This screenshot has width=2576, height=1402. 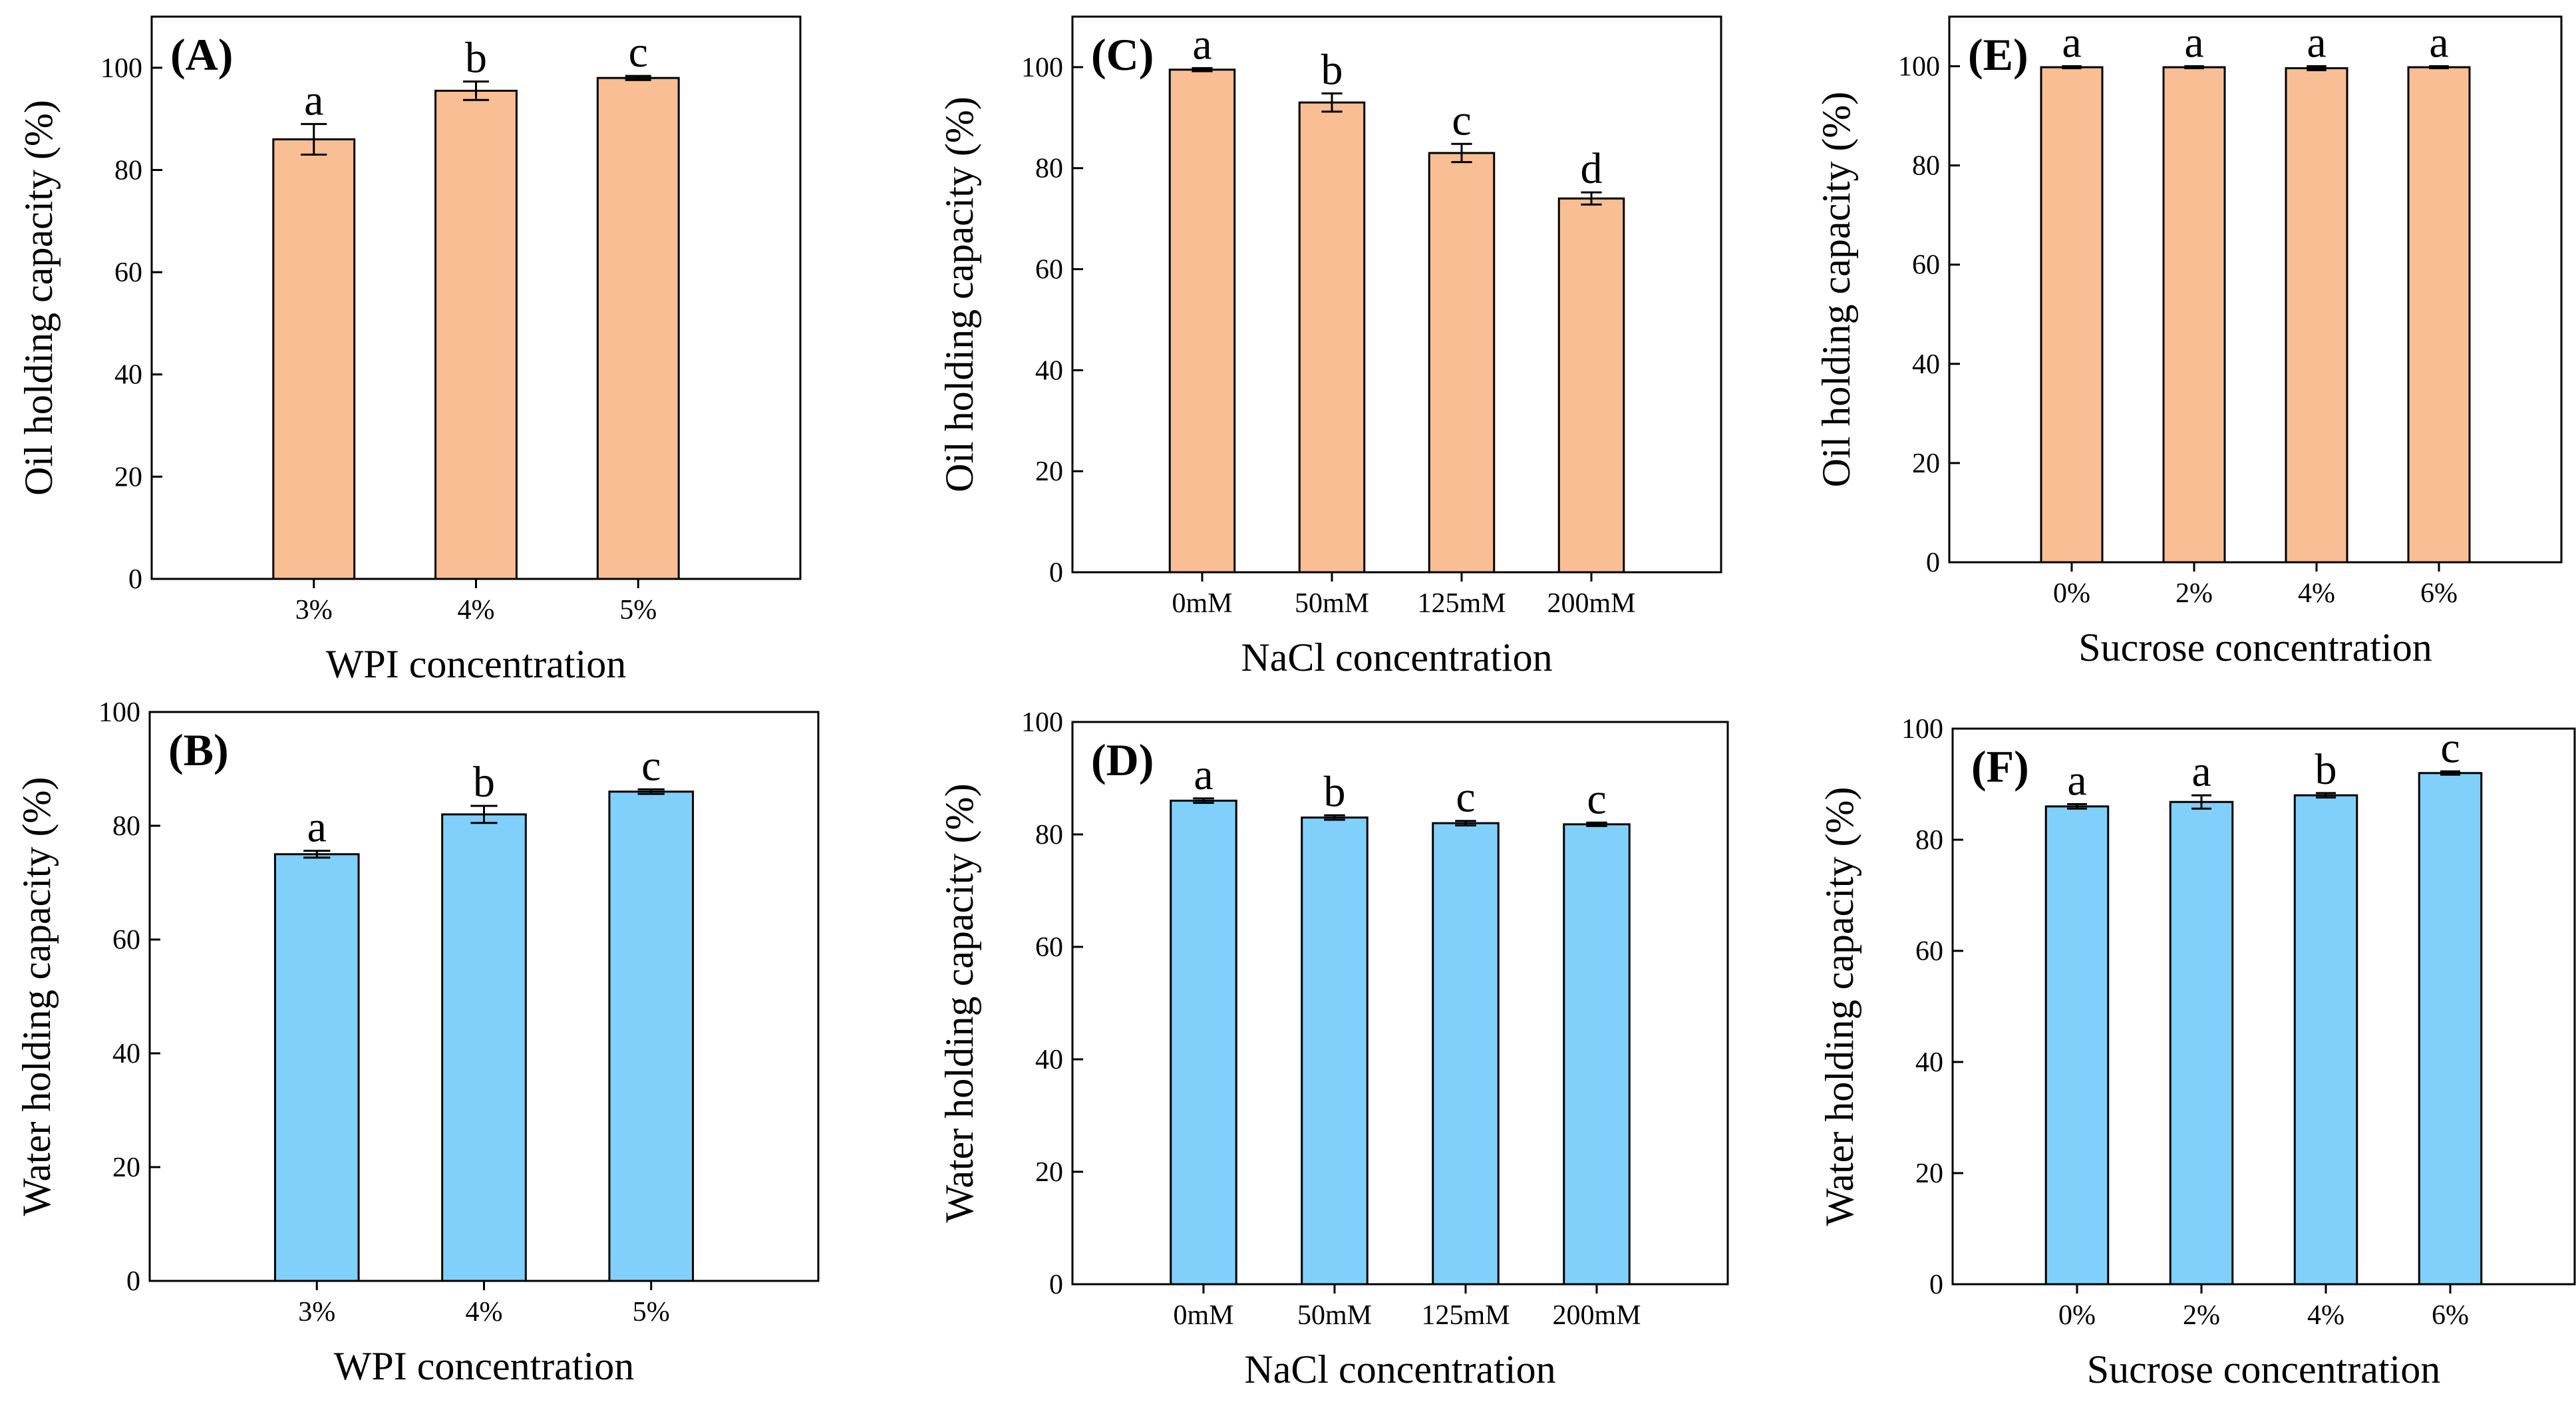 What do you see at coordinates (126, 1167) in the screenshot?
I see `y-tick-label-b-1: 20` at bounding box center [126, 1167].